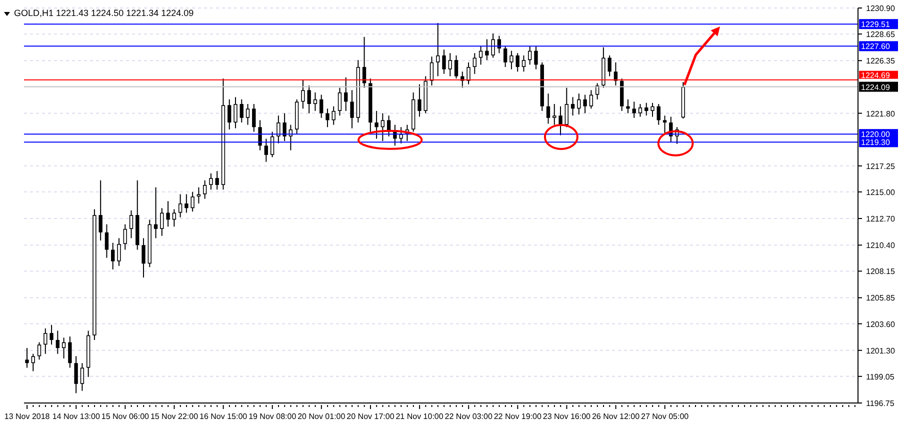 This screenshot has height=423, width=900. What do you see at coordinates (272, 416) in the screenshot?
I see `x-tick-label: 19 Nov 08:00` at bounding box center [272, 416].